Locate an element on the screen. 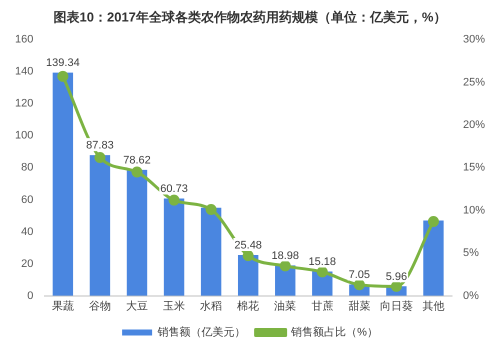 The image size is (500, 362). data-label: 15.18 is located at coordinates (322, 262).